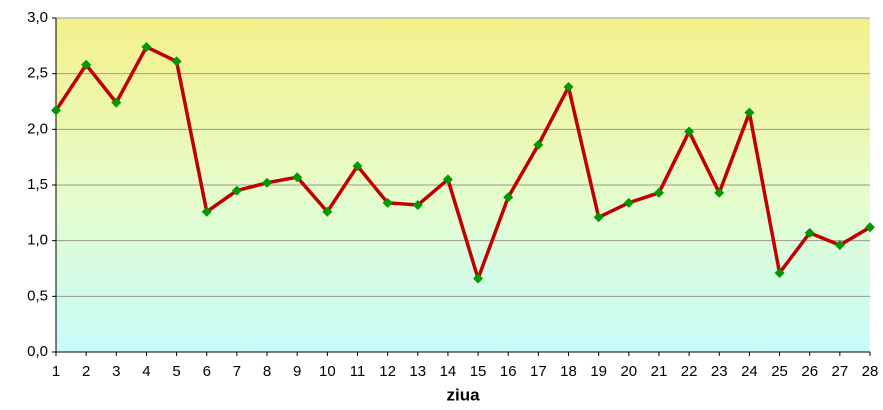 This screenshot has height=410, width=883. What do you see at coordinates (749, 371) in the screenshot?
I see `x-tick-label: 24` at bounding box center [749, 371].